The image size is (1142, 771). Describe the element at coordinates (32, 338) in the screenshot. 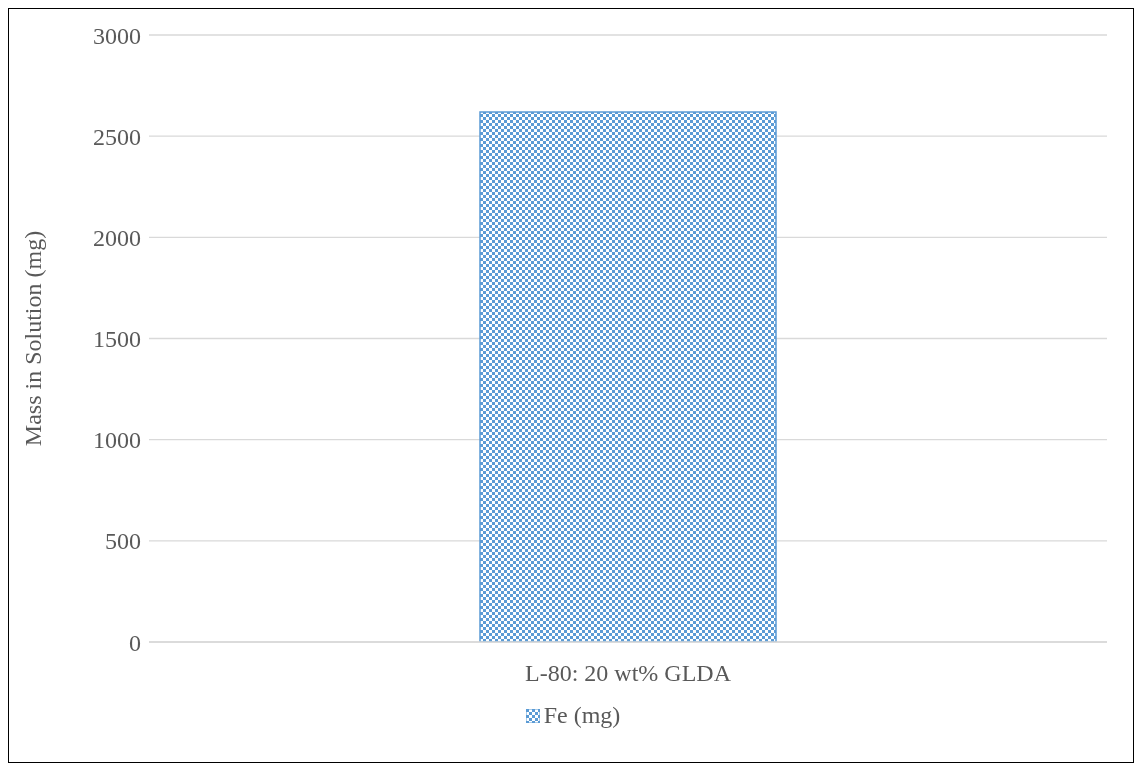

I see `y-axis-title: Mass in Solution (mg)` at that location.